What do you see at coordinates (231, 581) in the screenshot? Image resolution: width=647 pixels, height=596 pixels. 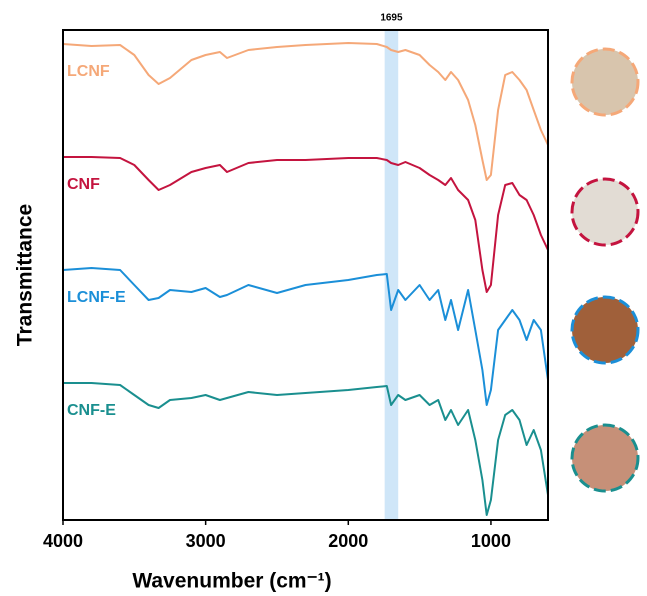 I see `x-axis-label: Wavenumber (cm⁻¹)` at bounding box center [231, 581].